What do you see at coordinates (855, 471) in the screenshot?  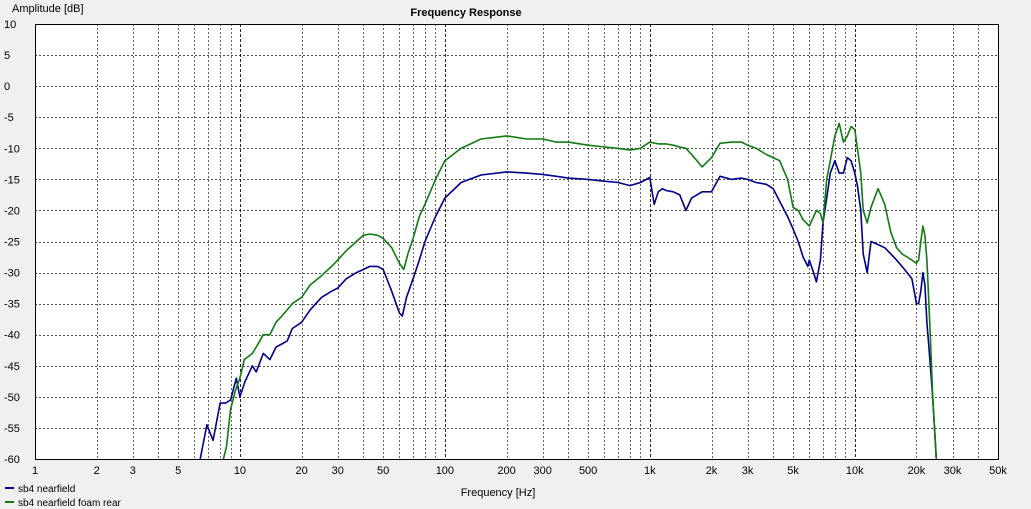 I see `x-tick-label: 10k` at bounding box center [855, 471].